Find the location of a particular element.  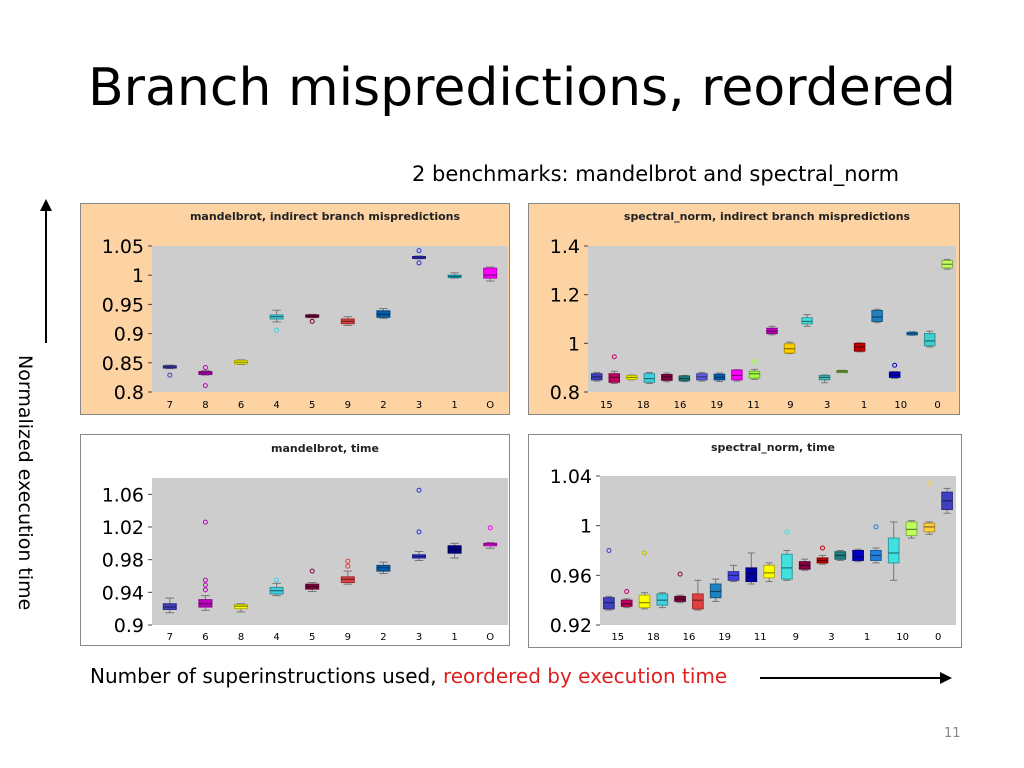

x-category-label: 15 is located at coordinates (606, 405).